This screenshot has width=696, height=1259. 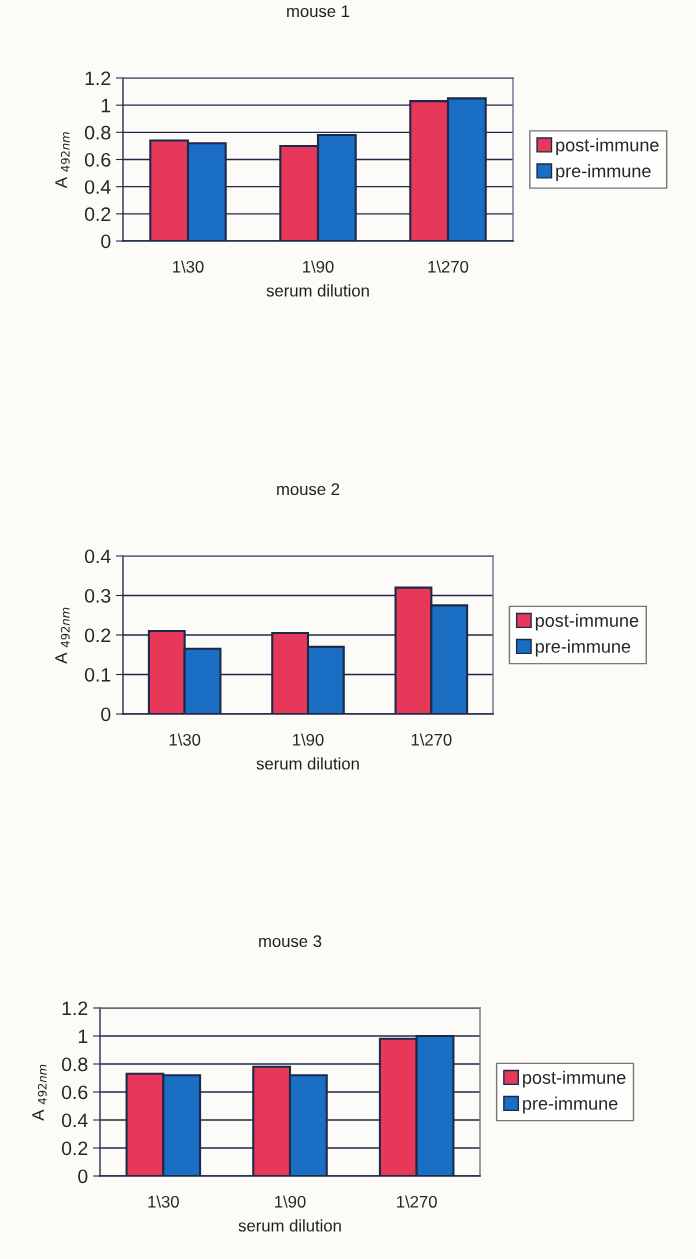 What do you see at coordinates (318, 11) in the screenshot?
I see `chart-title: mouse 1` at bounding box center [318, 11].